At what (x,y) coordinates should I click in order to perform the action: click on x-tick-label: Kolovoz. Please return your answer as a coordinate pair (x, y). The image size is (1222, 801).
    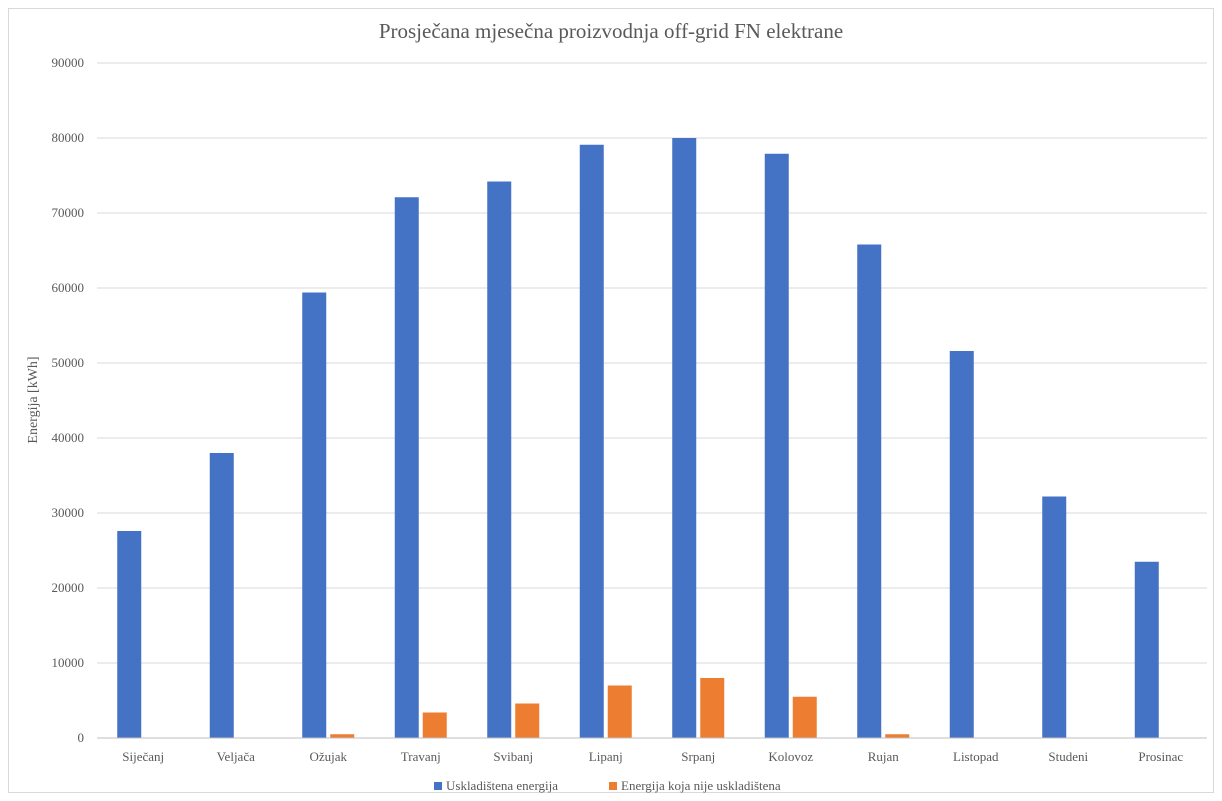
    Looking at the image, I should click on (790, 756).